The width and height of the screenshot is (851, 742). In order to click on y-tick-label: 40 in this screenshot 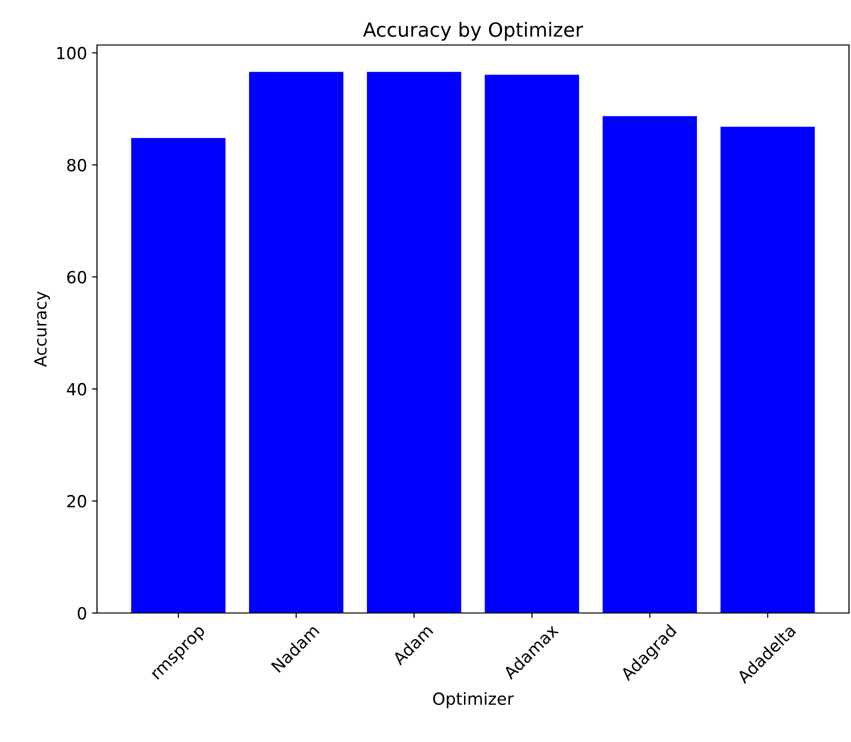, I will do `click(76, 389)`.